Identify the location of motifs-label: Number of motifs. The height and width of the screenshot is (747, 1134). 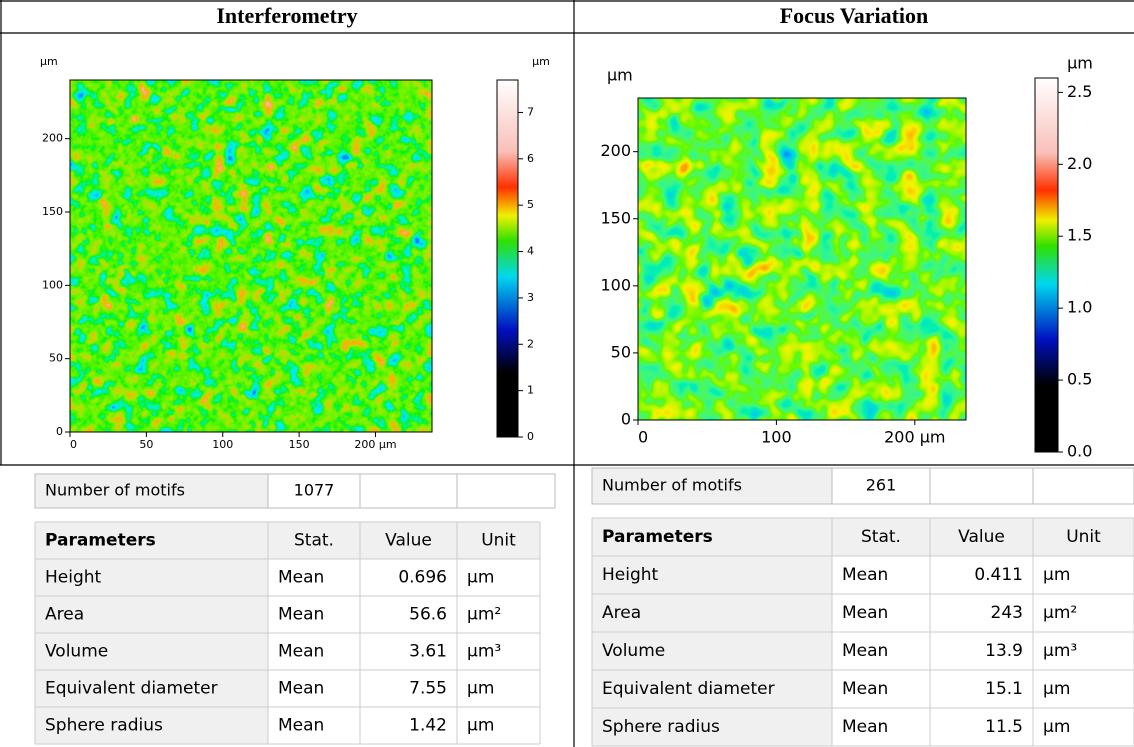
(115, 490).